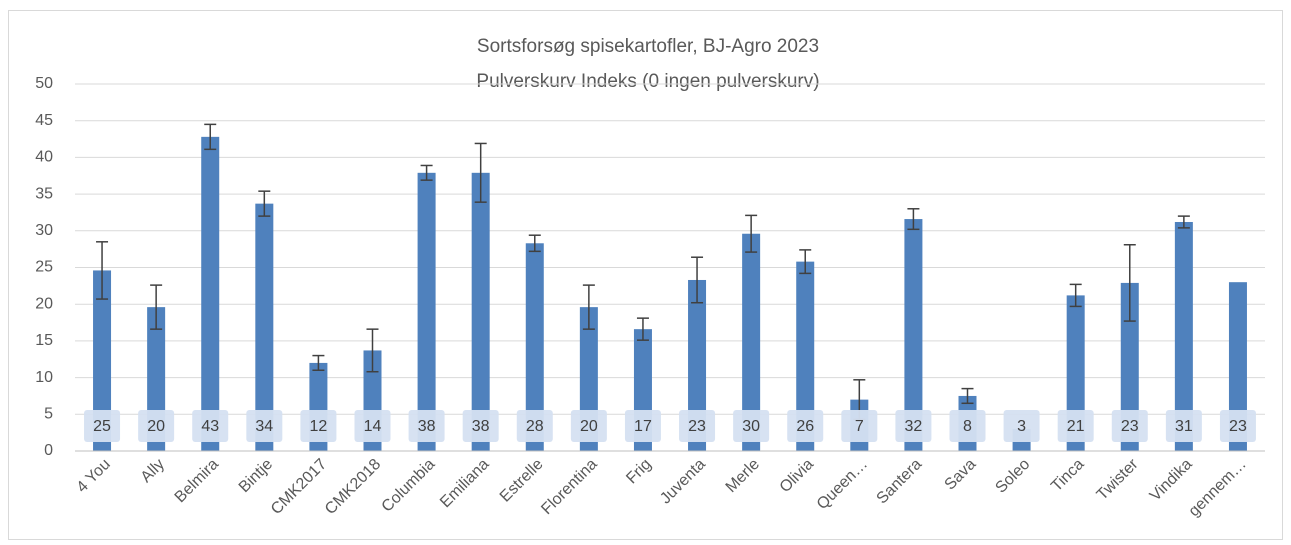 This screenshot has width=1291, height=545. I want to click on data-label: 17, so click(643, 426).